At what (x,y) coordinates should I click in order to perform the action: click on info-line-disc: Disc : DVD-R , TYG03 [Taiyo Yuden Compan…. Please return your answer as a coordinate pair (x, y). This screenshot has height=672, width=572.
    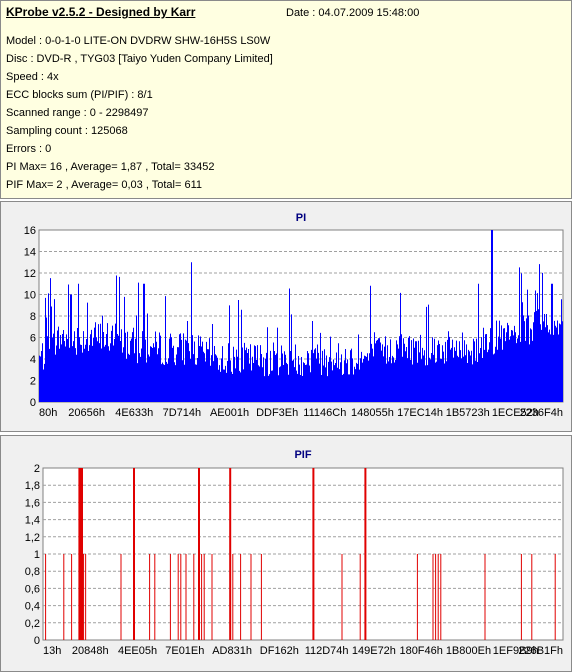
    Looking at the image, I should click on (139, 59).